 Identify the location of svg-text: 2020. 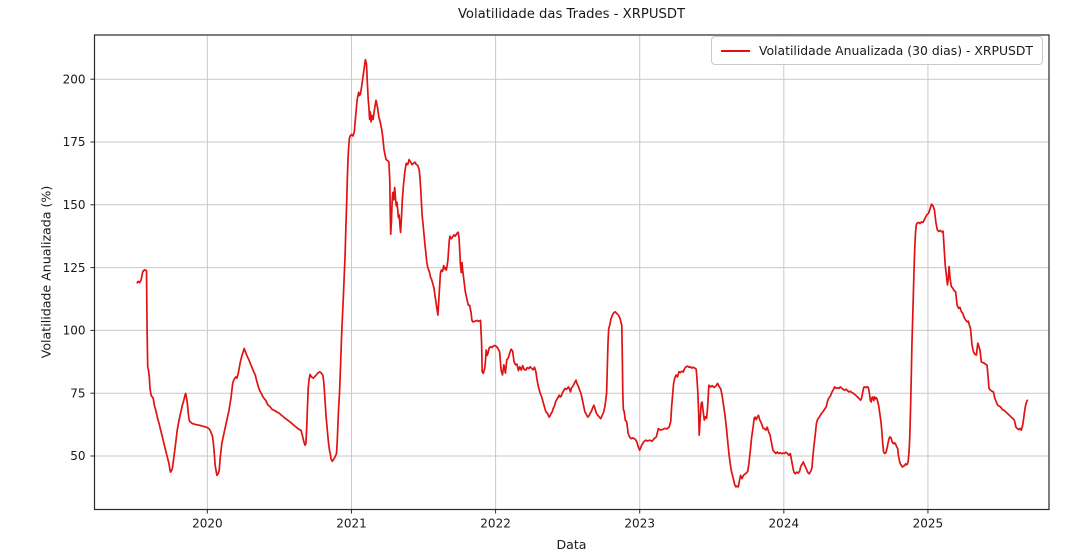
(207, 524).